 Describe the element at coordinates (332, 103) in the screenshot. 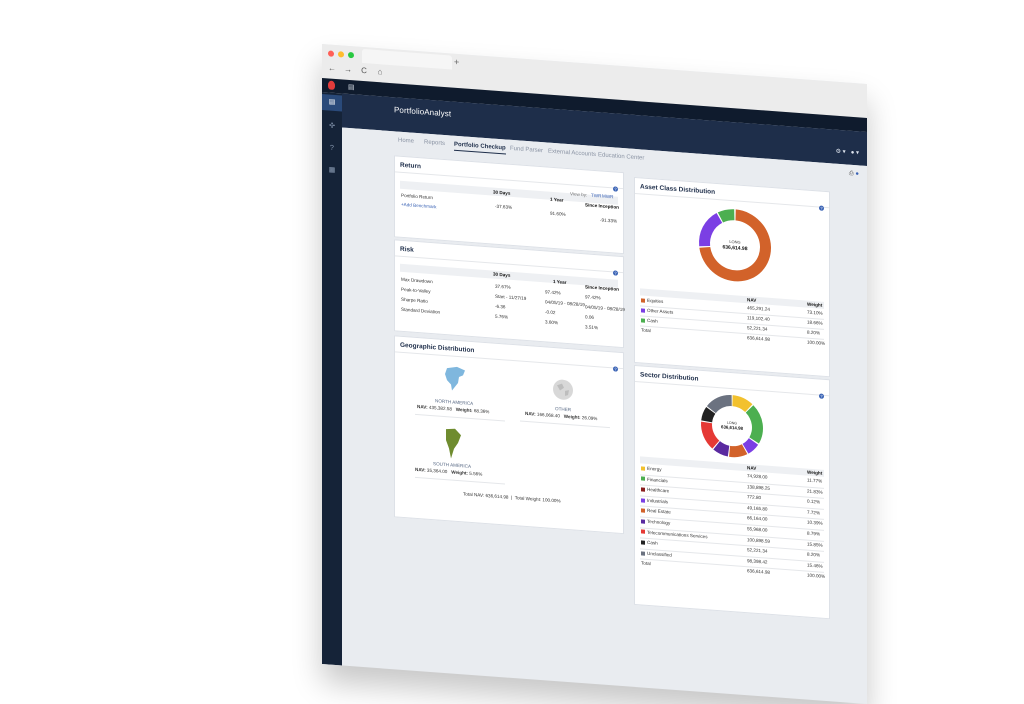

I see `bar-chart-icon: ▤` at that location.